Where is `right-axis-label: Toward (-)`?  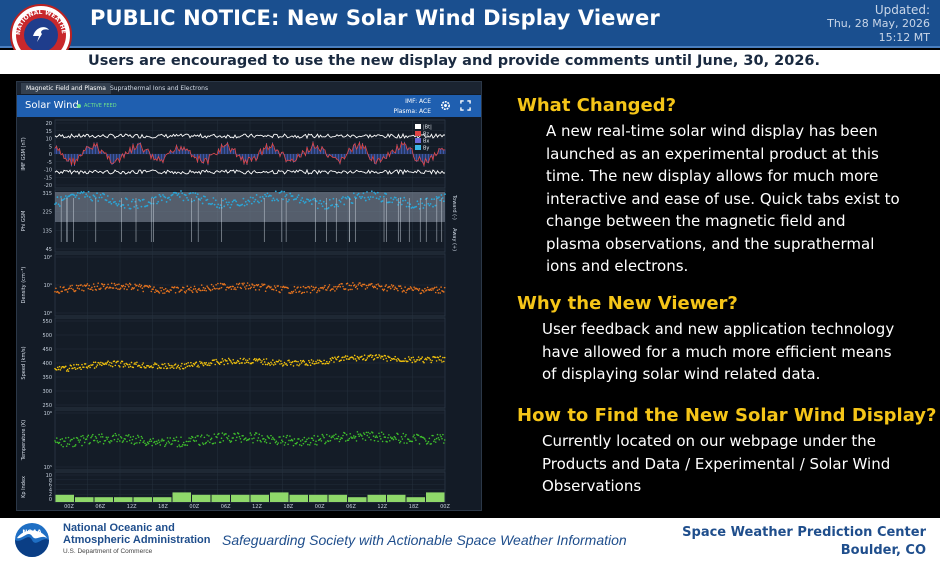 right-axis-label: Toward (-) is located at coordinates (454, 207).